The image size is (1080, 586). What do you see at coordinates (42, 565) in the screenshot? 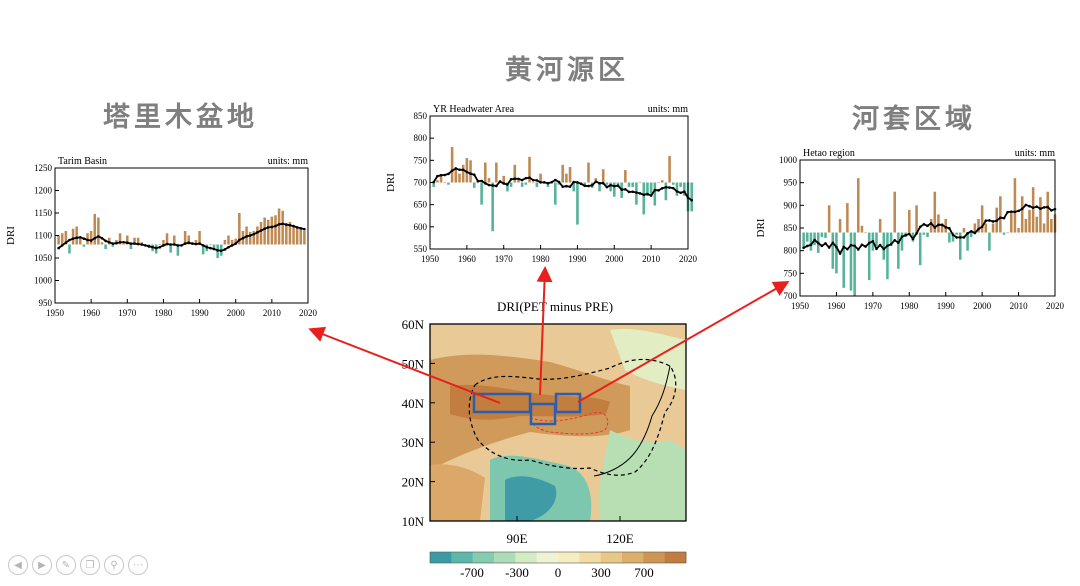
I see `next-icon: ▶` at bounding box center [42, 565].